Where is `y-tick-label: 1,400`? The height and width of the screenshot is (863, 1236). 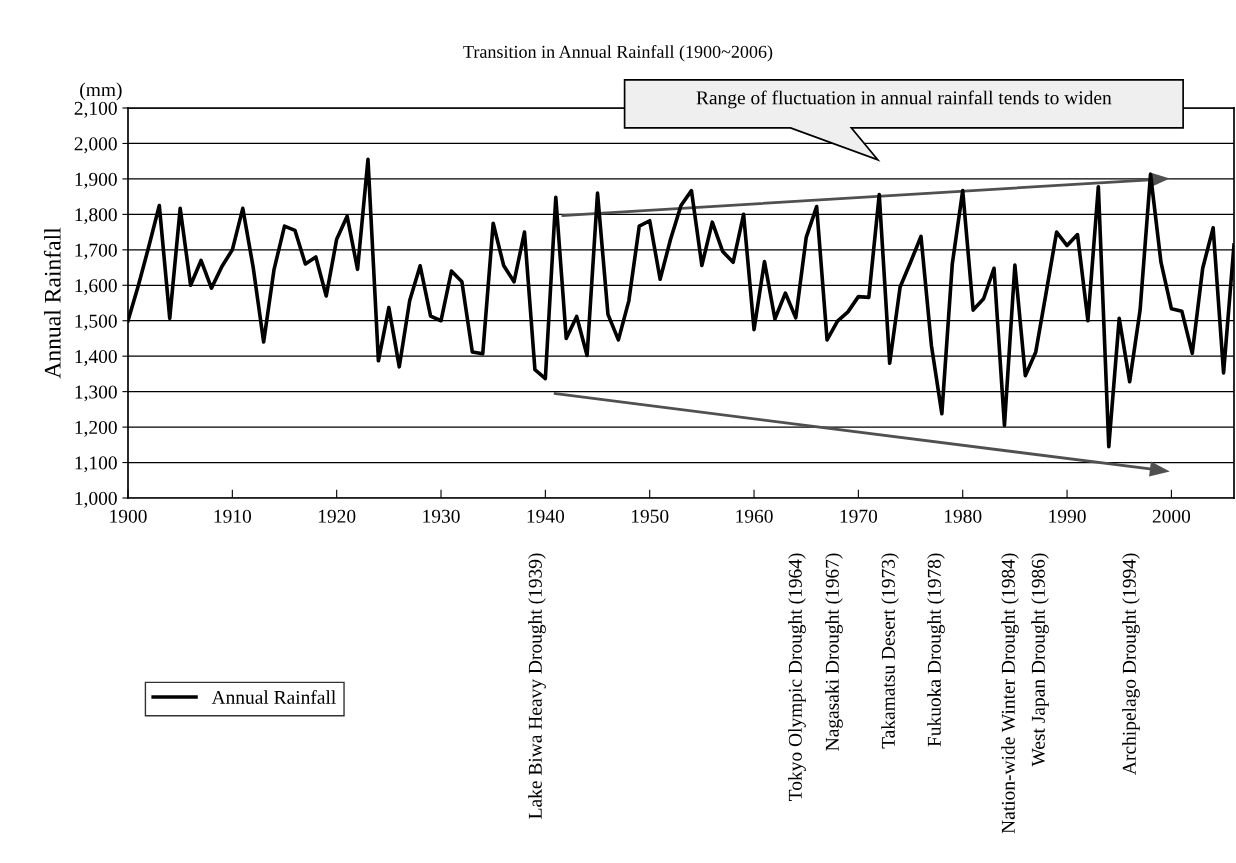 y-tick-label: 1,400 is located at coordinates (96, 358).